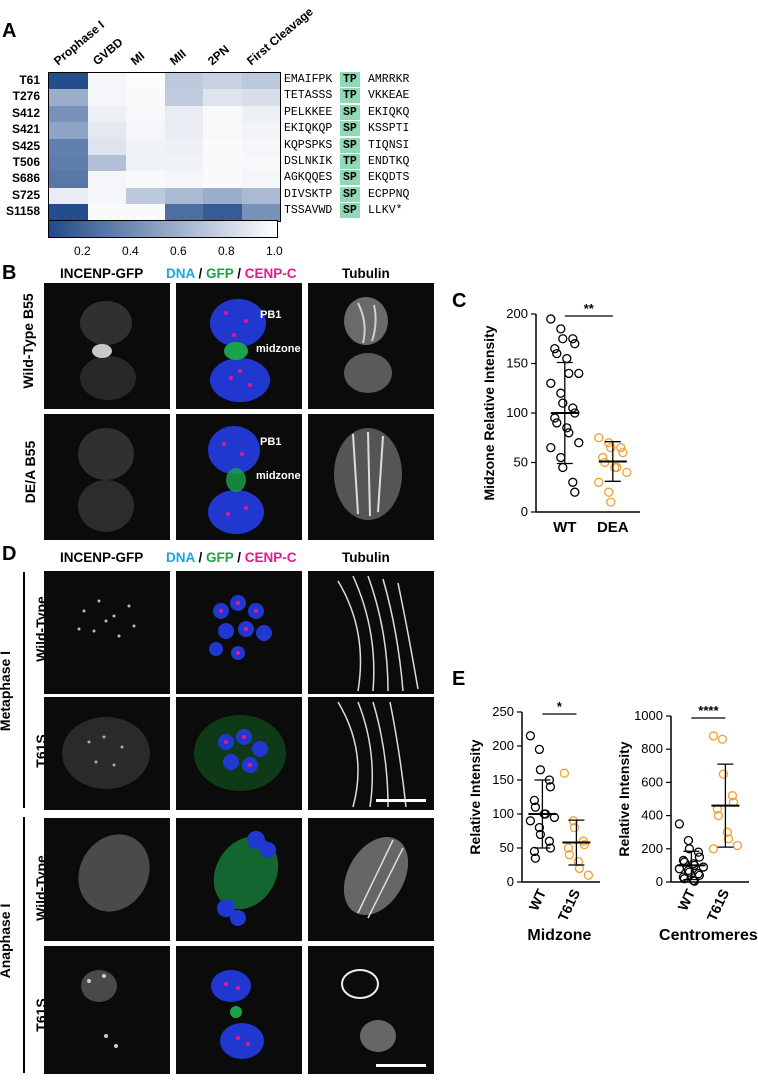  What do you see at coordinates (107, 632) in the screenshot?
I see `micrograph-d-meta-wt-incenp` at bounding box center [107, 632].